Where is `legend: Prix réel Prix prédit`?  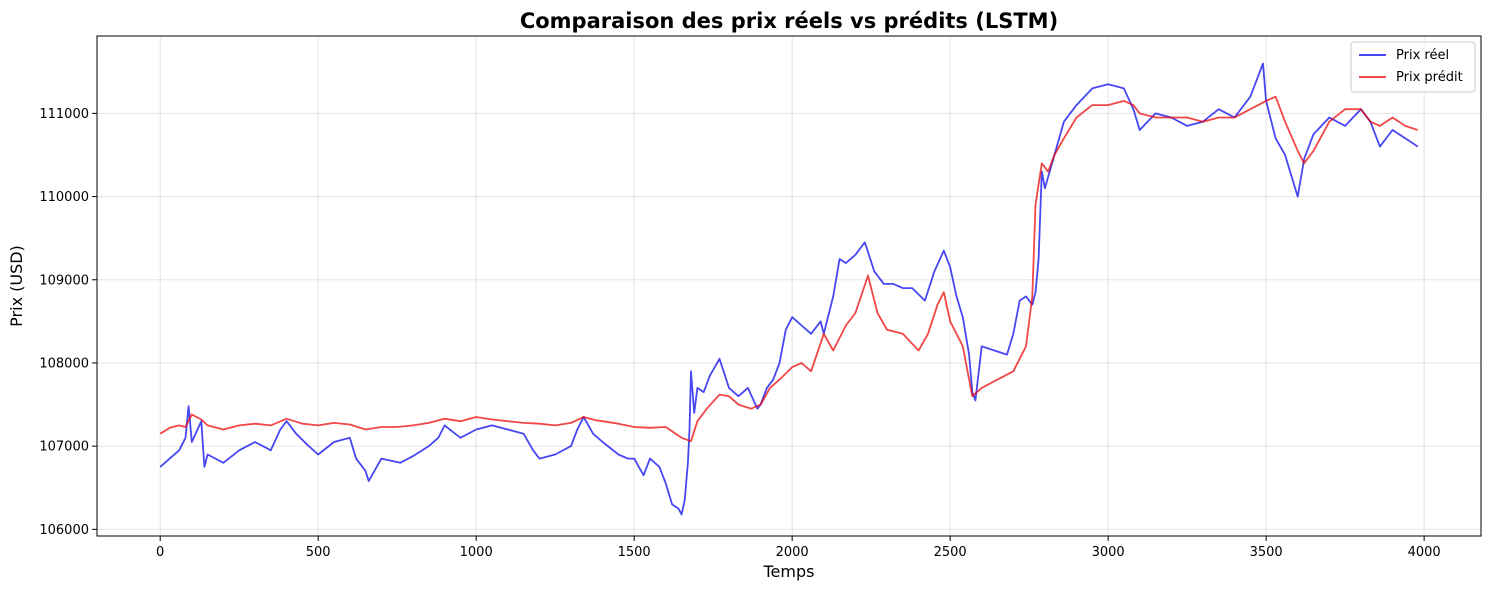 legend: Prix réel Prix prédit is located at coordinates (1413, 67).